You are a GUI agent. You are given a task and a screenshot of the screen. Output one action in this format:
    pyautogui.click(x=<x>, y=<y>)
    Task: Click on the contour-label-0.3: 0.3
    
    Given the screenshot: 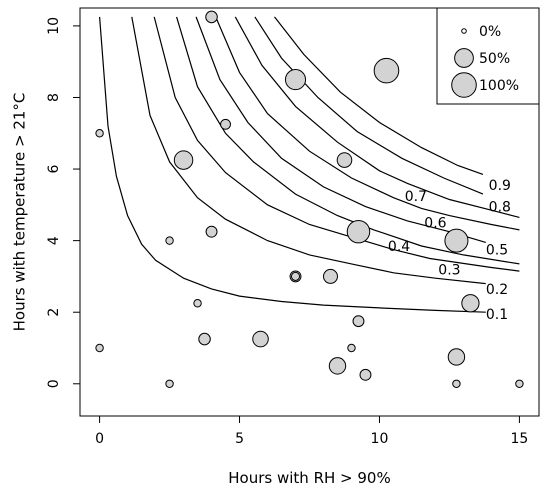 What is the action you would take?
    pyautogui.click(x=449, y=270)
    